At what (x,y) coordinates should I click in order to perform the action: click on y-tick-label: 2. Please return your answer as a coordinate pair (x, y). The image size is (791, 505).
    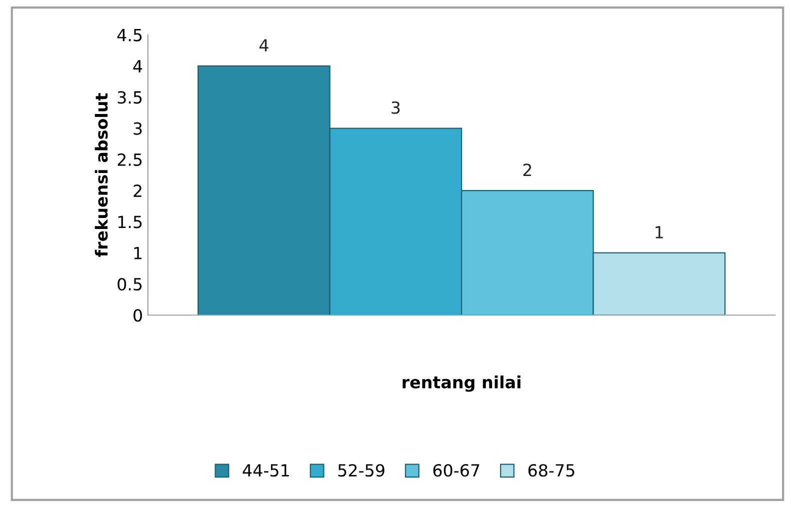
    Looking at the image, I should click on (138, 190).